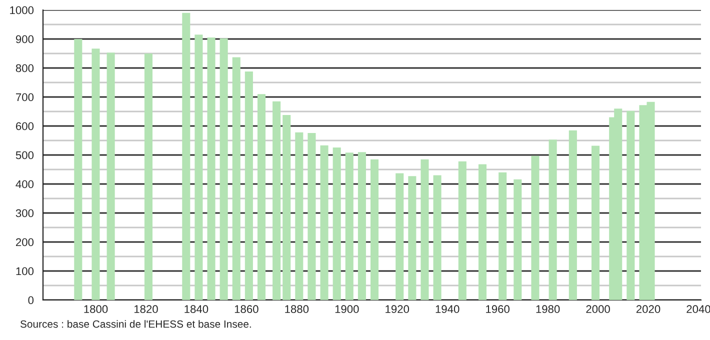 This screenshot has width=710, height=340. I want to click on y-tick-label: 100, so click(25, 271).